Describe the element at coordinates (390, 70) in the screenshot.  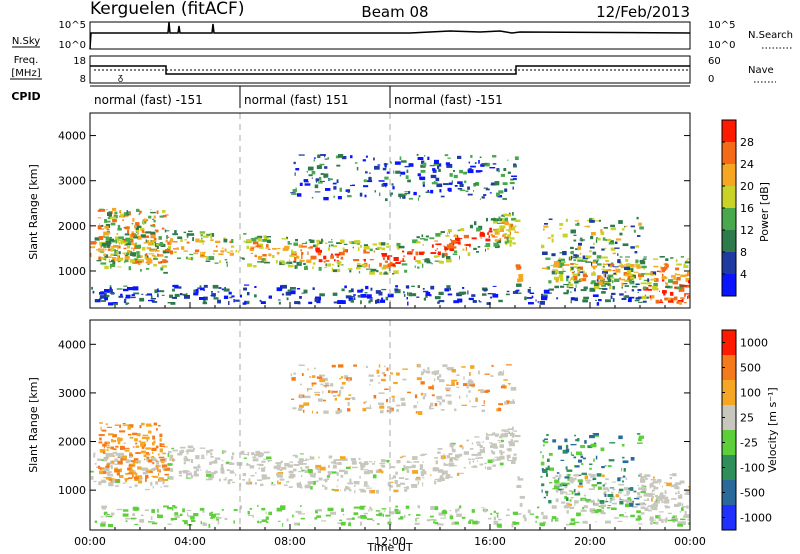
I see `freq-trace` at that location.